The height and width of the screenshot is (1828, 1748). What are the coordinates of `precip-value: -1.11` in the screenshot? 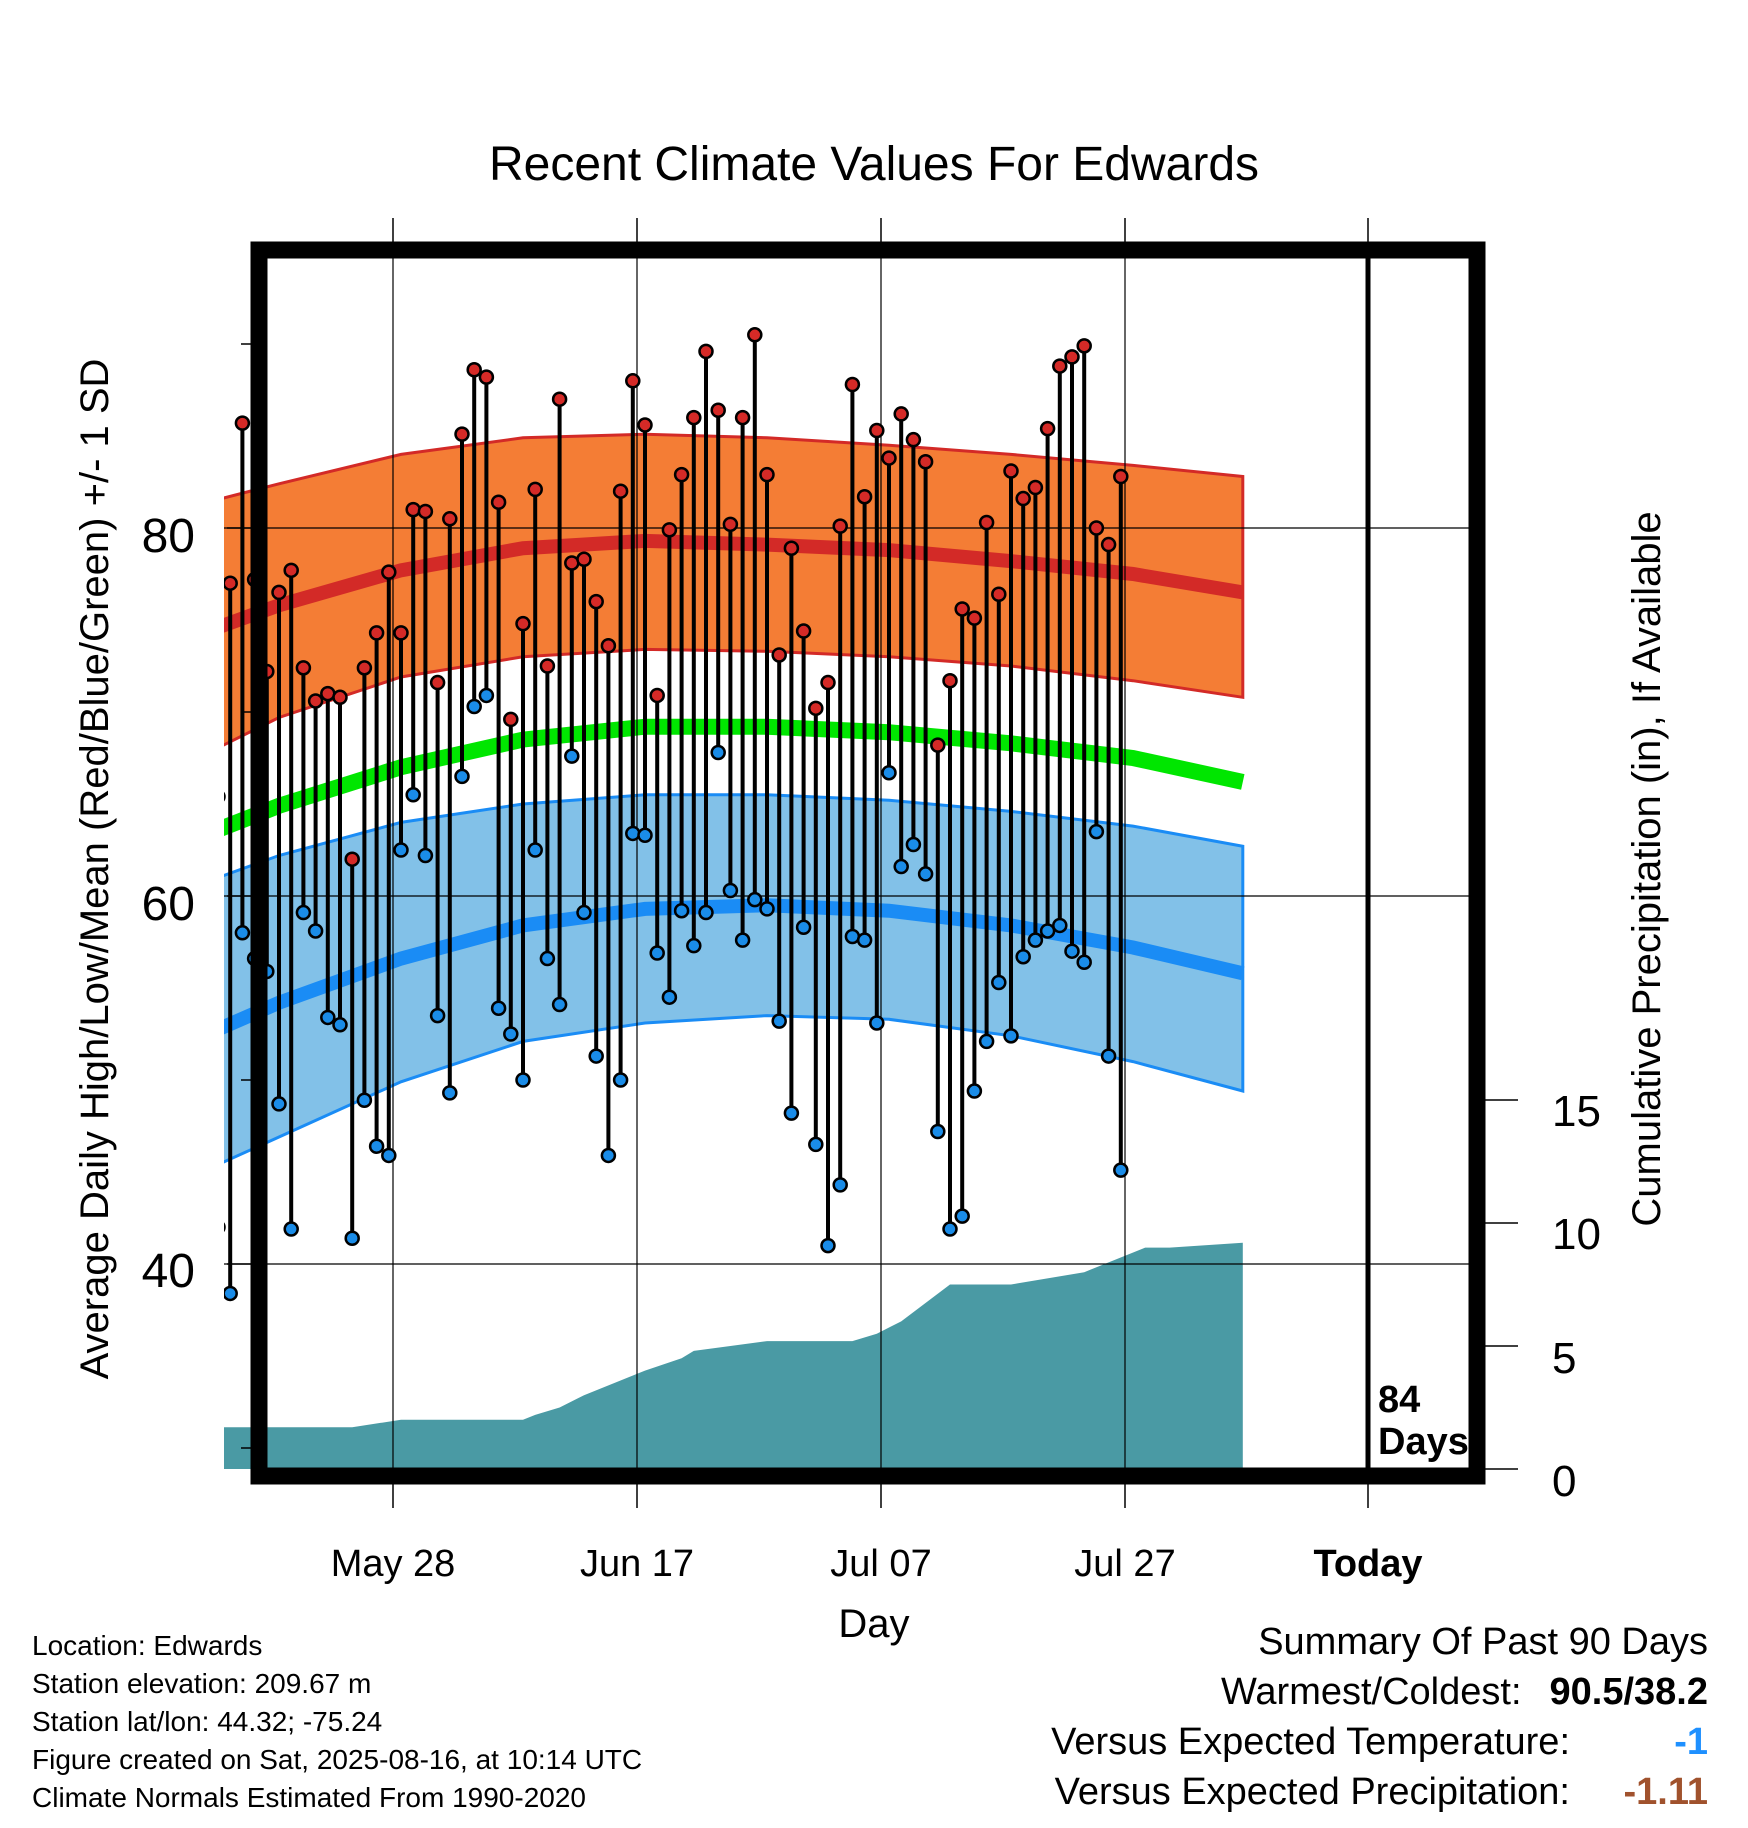 It's located at (1665, 1792).